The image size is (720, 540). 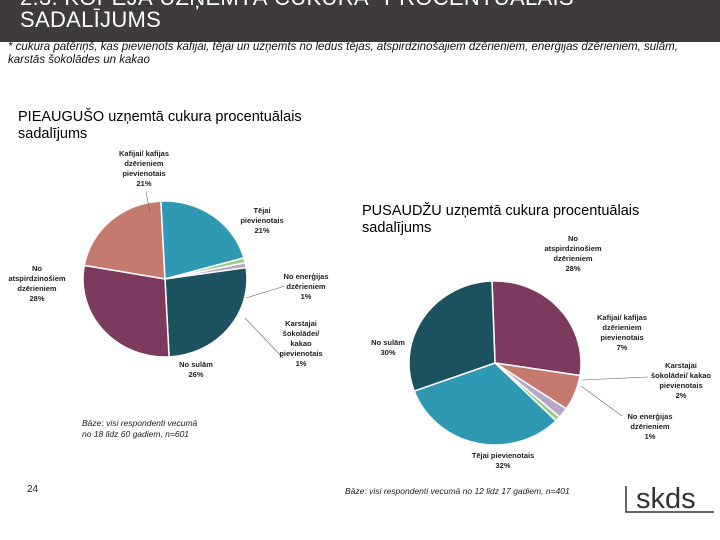 I want to click on adult-slice-value-label: 26%, so click(x=195, y=374).